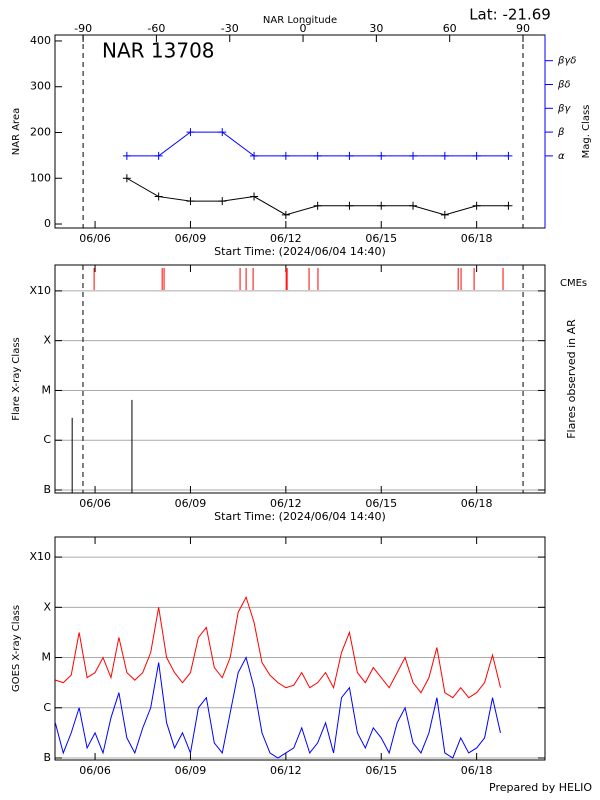 Image resolution: width=600 pixels, height=800 pixels. Describe the element at coordinates (561, 132) in the screenshot. I see `y2-tick-label: β` at that location.